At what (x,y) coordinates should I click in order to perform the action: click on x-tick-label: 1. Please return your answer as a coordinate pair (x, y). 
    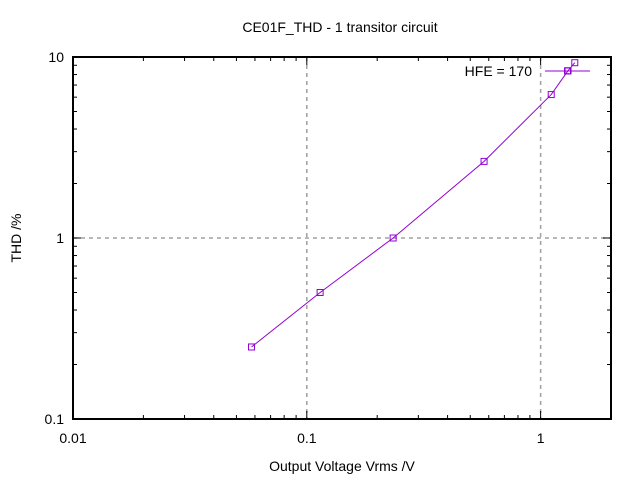
    Looking at the image, I should click on (541, 438).